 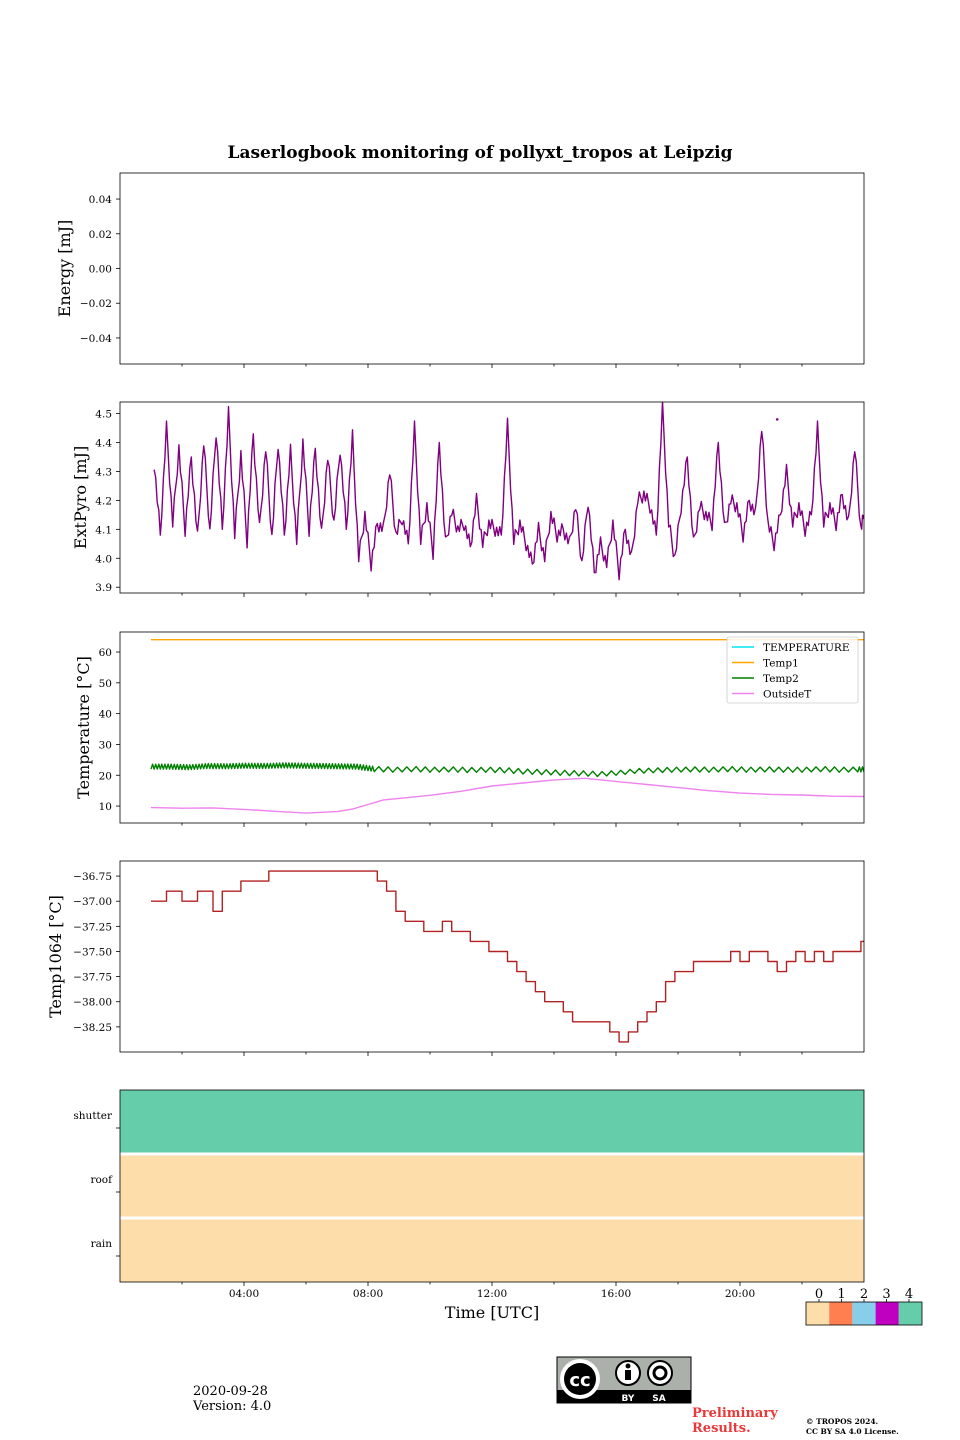 I want to click on colorbar-tick-label: 3, so click(x=886, y=1294).